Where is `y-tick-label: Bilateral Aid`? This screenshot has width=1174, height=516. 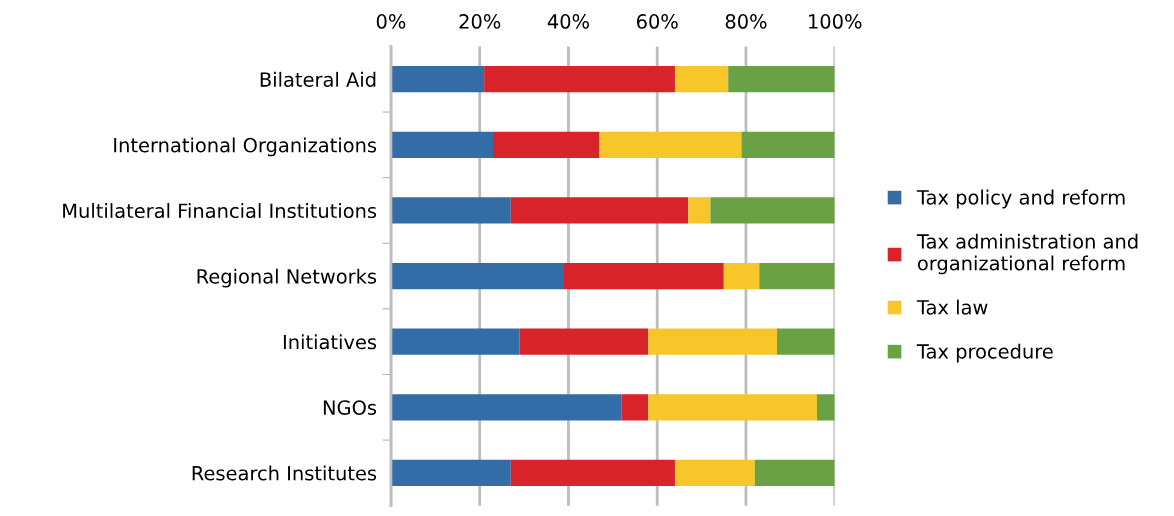
y-tick-label: Bilateral Aid is located at coordinates (318, 79).